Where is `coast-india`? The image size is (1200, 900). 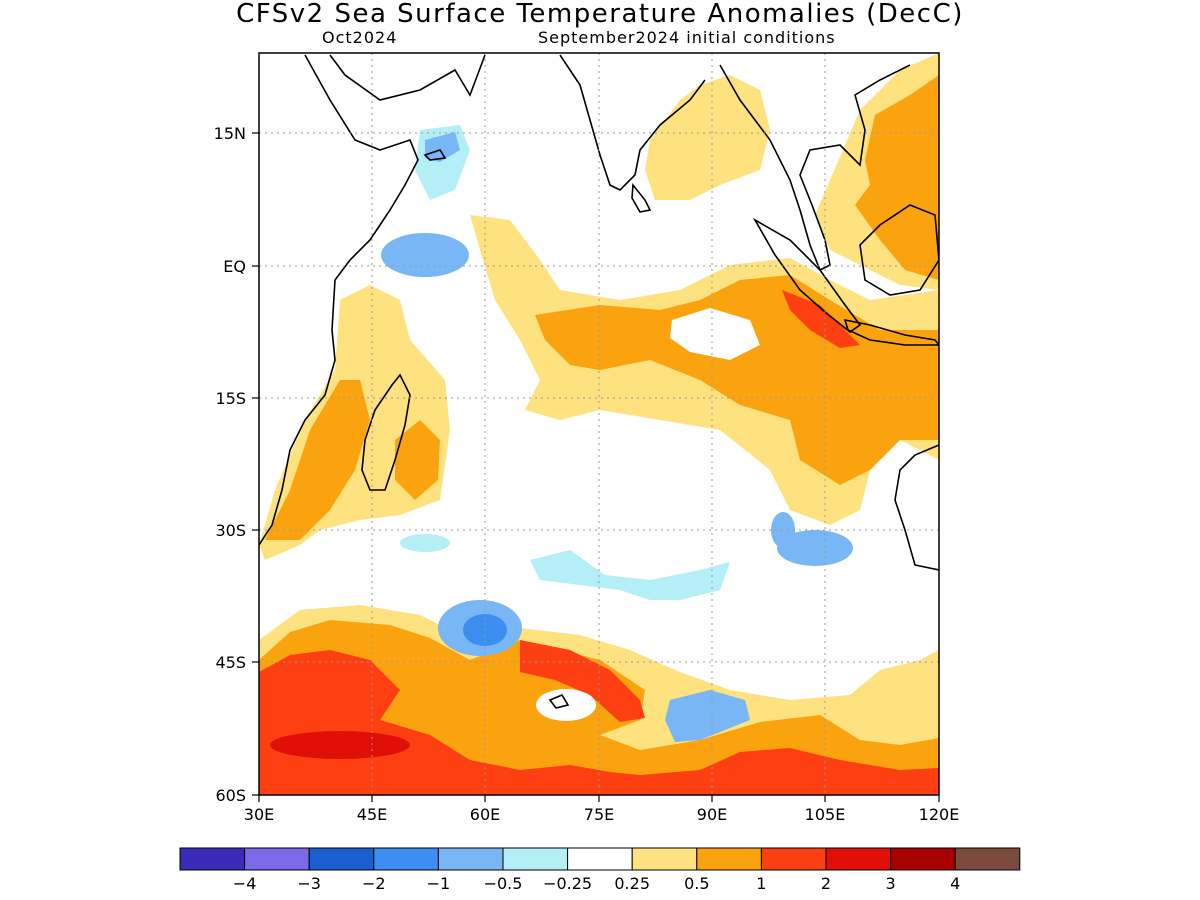
coast-india is located at coordinates (632, 122).